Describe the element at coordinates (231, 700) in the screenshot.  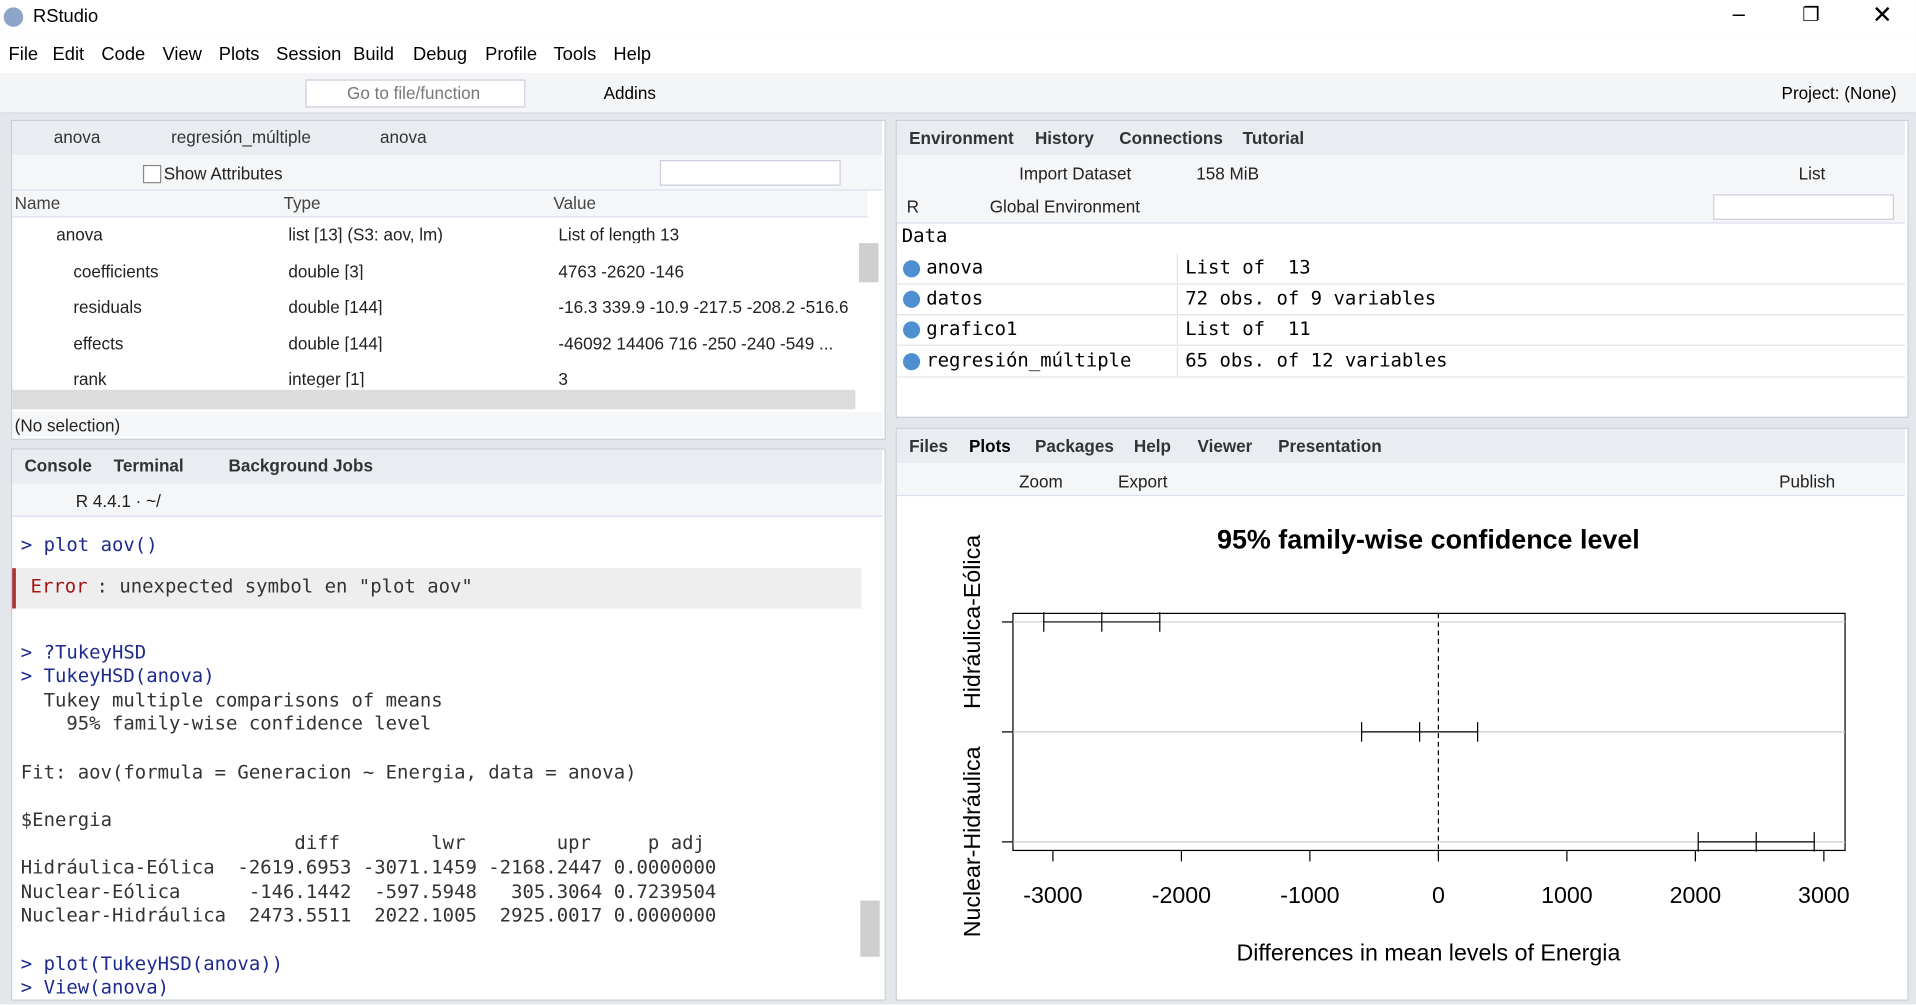
I see `console-line: Tukey multiple comparisons of means` at that location.